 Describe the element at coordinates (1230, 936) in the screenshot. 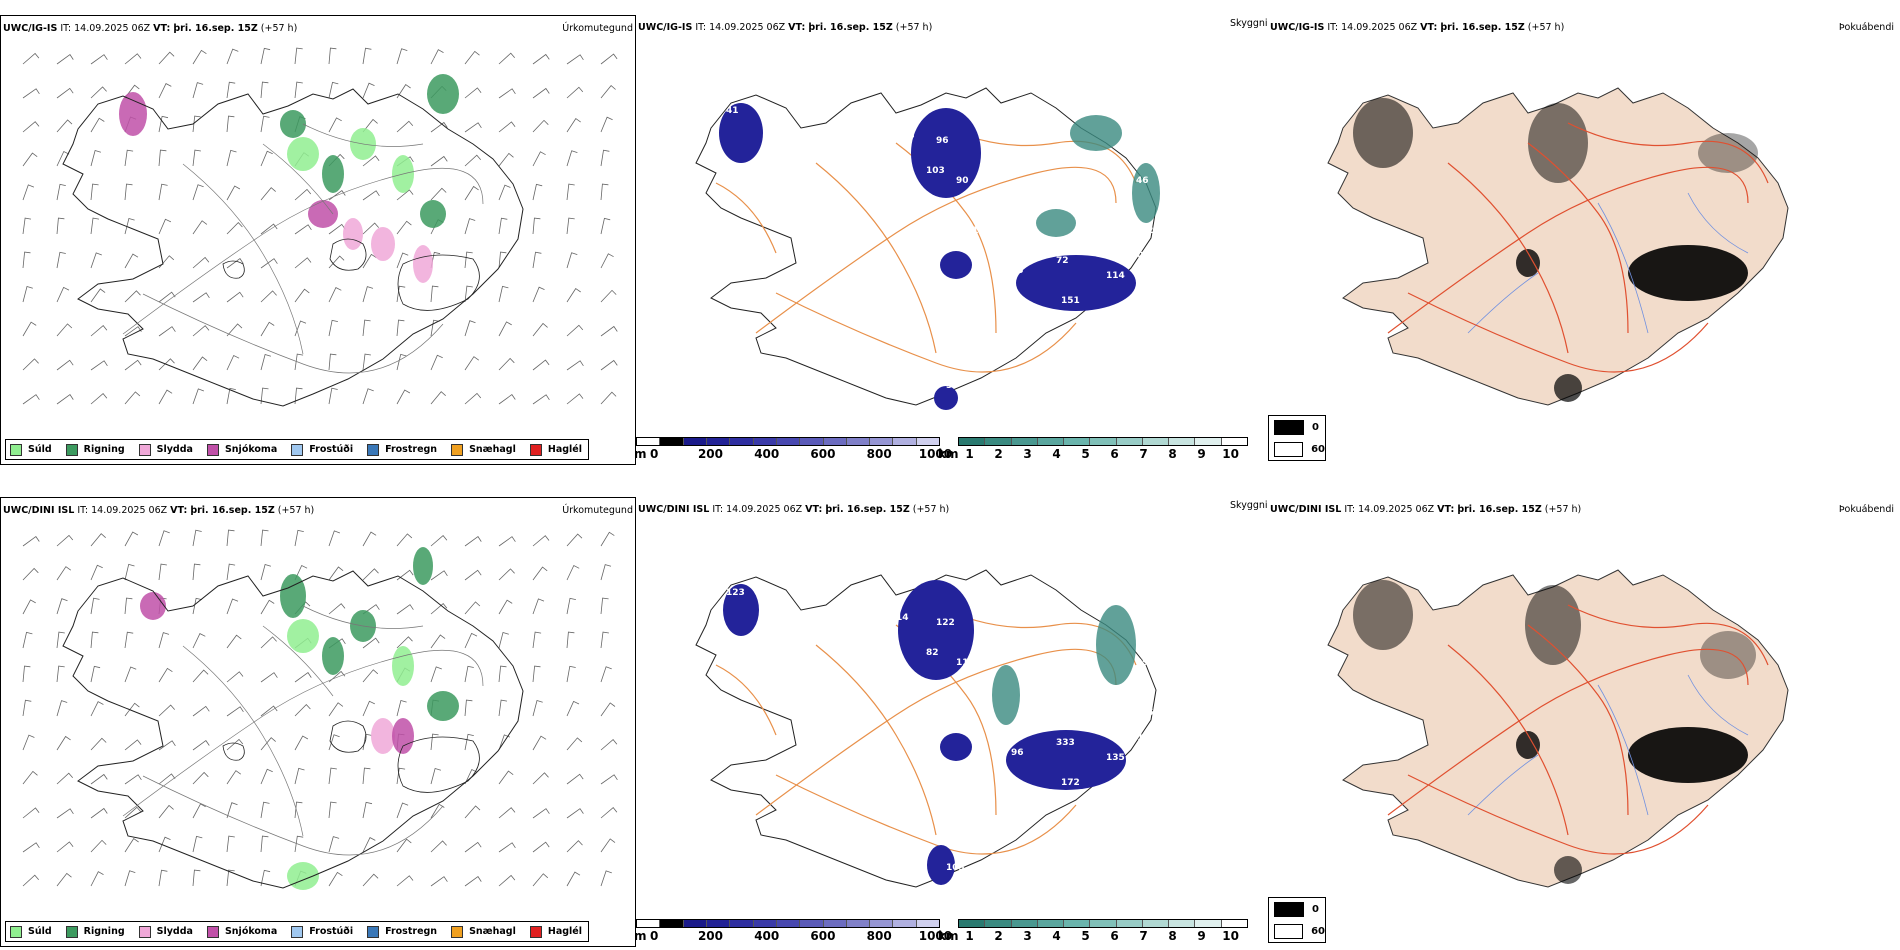

I see `colorbar-tick: 10` at that location.